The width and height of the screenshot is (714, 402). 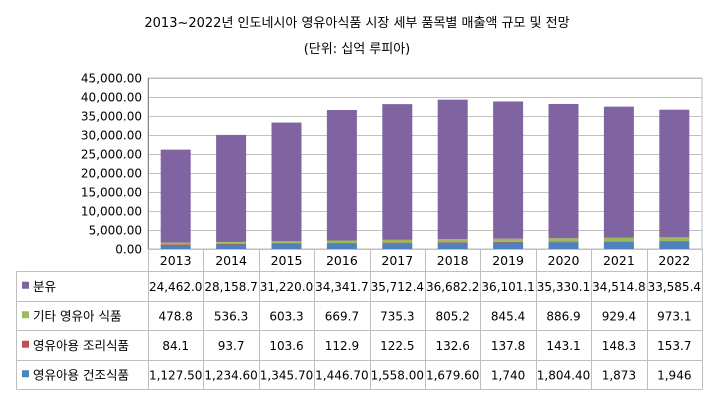 I want to click on data-table-cell: 1,679.60, so click(x=452, y=375).